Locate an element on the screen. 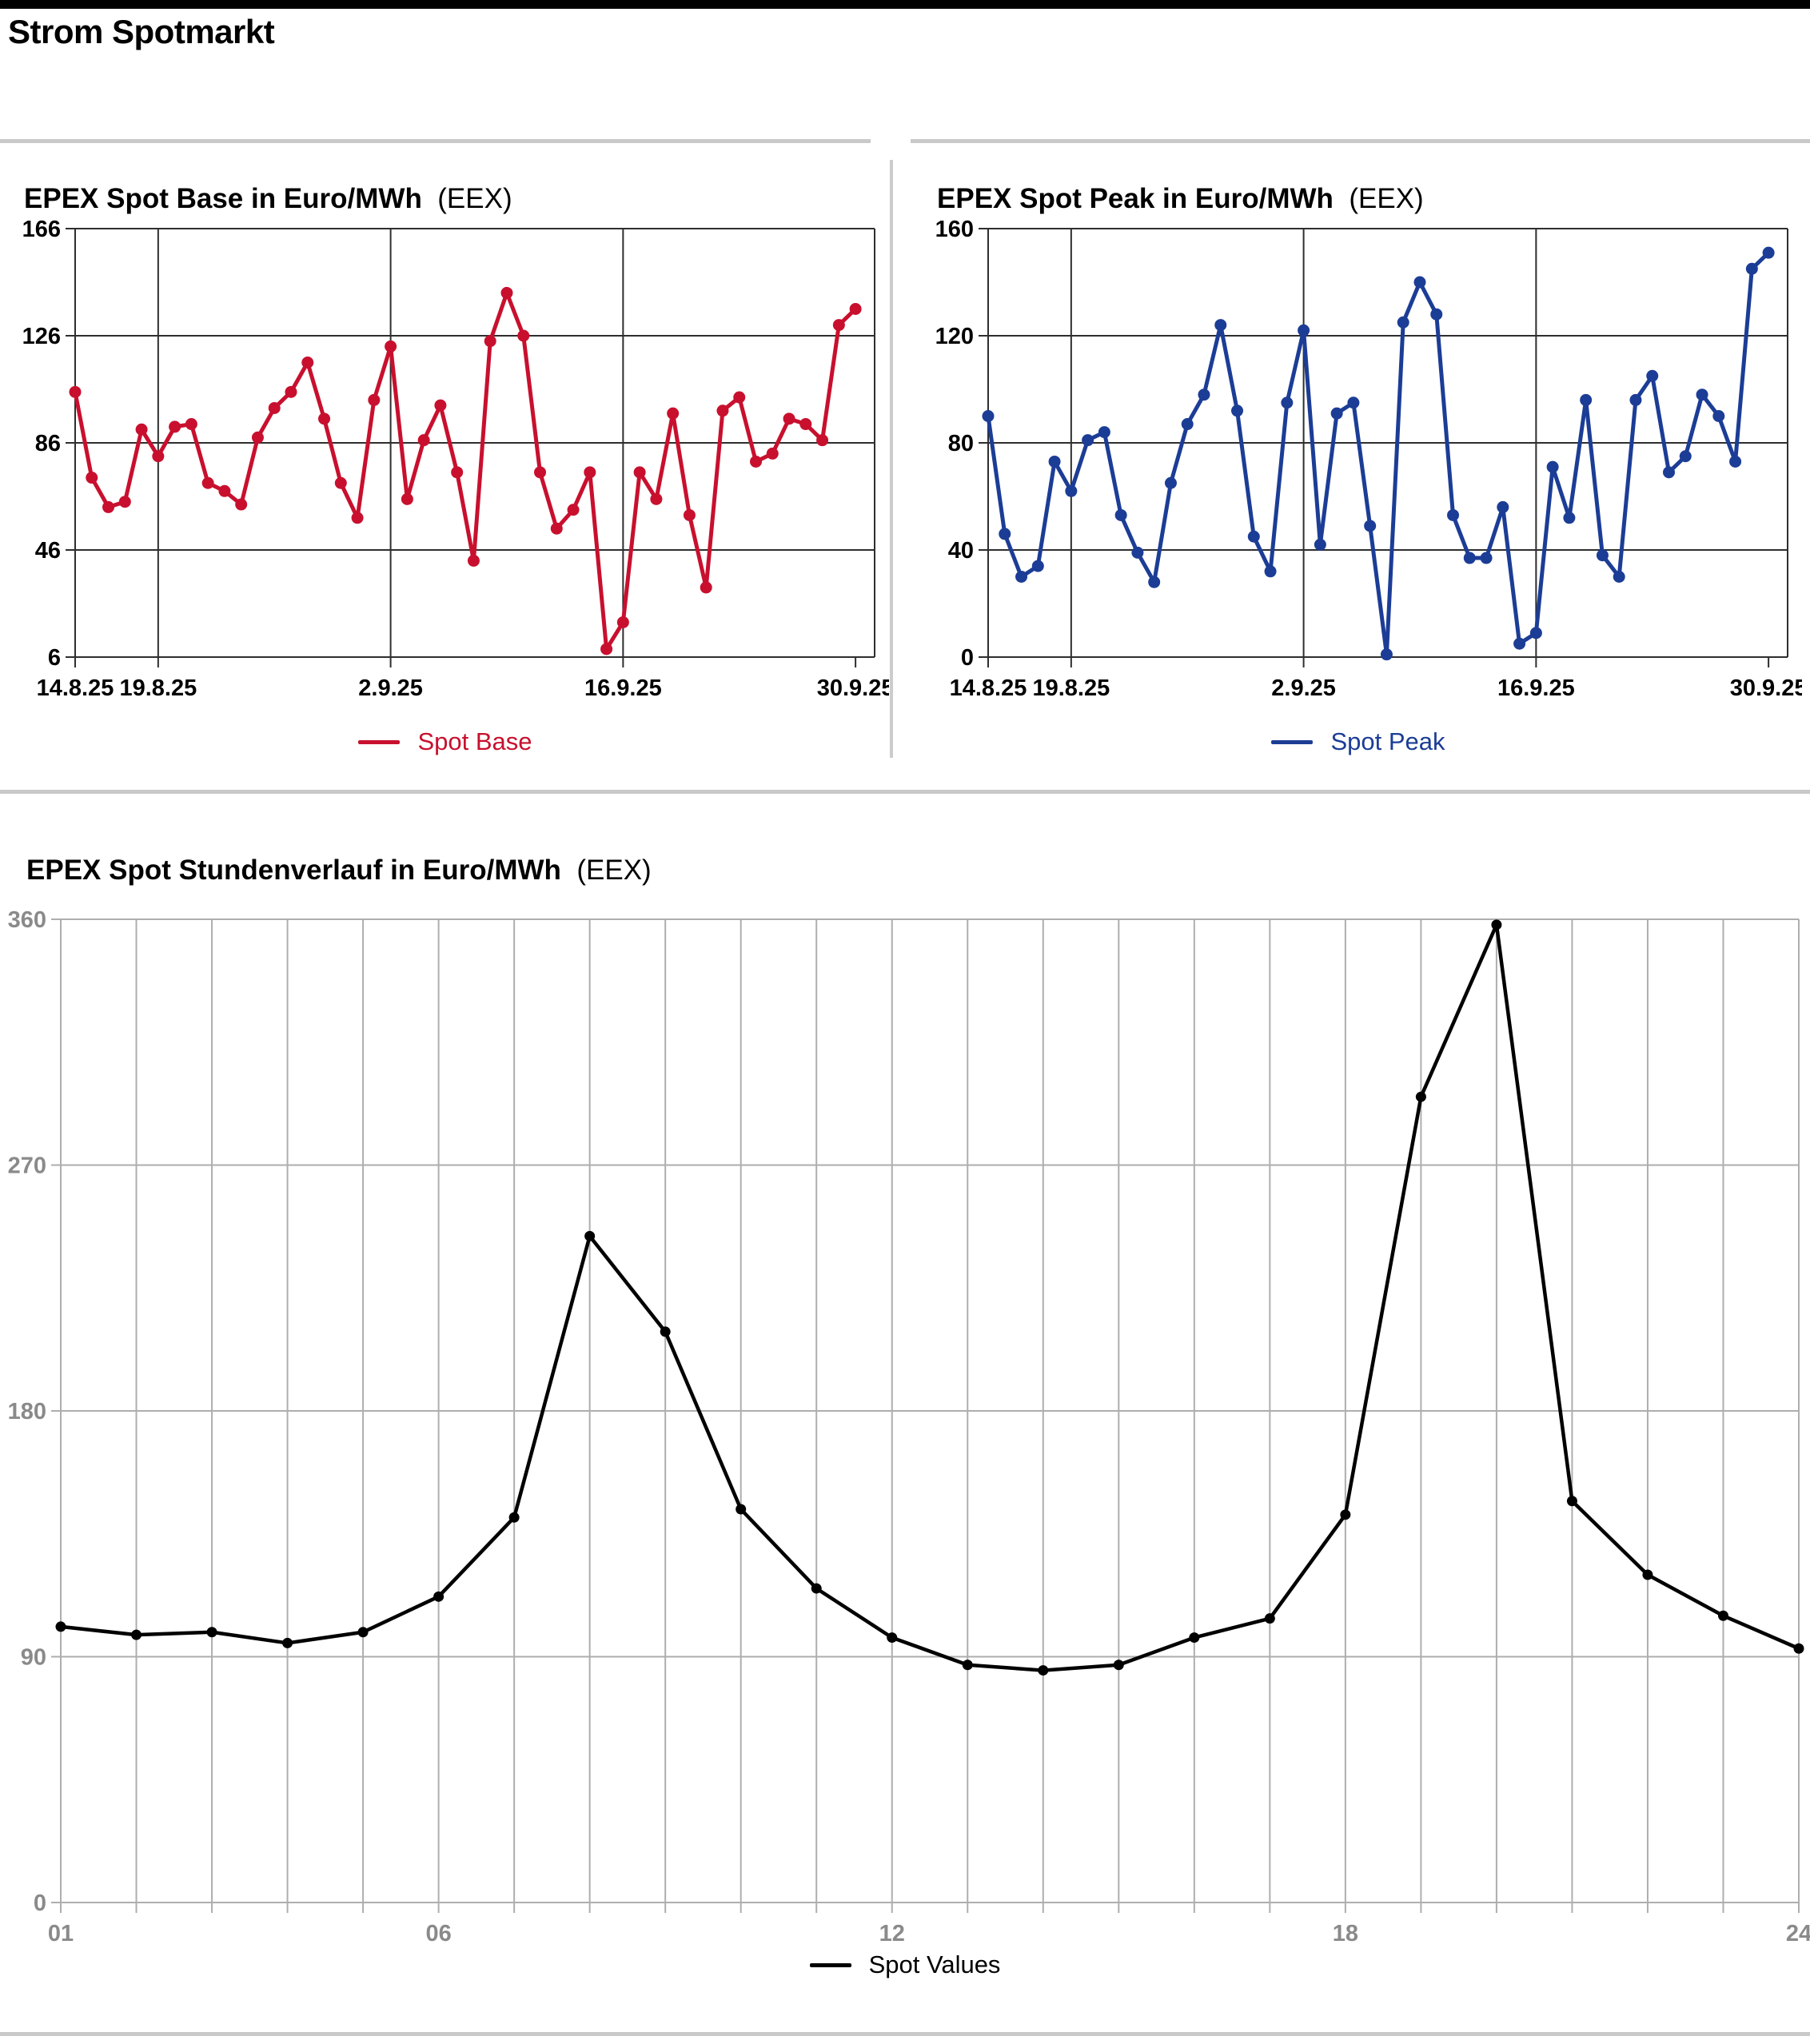 This screenshot has width=1810, height=2044. svg-text: 86 is located at coordinates (48, 443).